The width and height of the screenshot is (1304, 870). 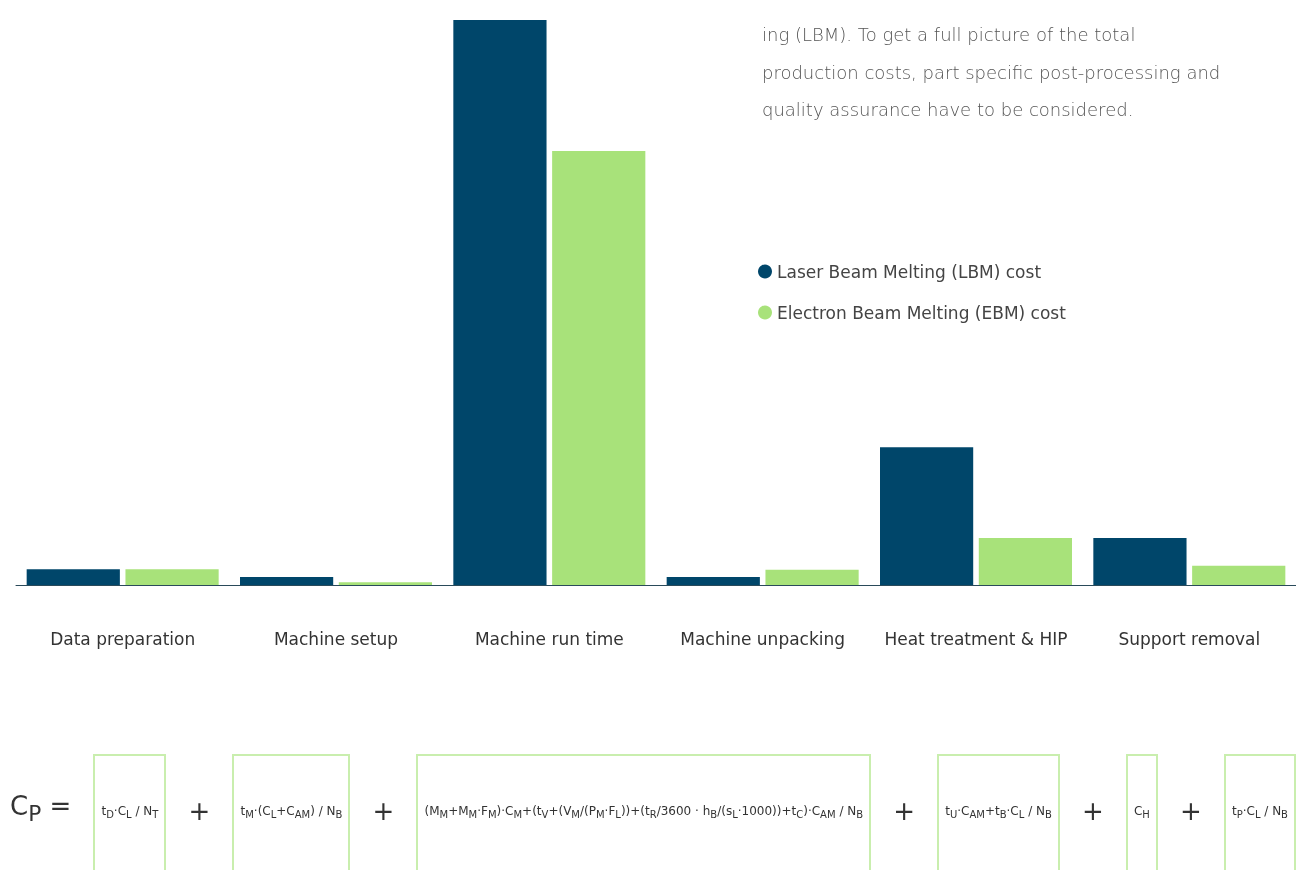 What do you see at coordinates (549, 638) in the screenshot?
I see `x-tick-label: Machine run time` at bounding box center [549, 638].